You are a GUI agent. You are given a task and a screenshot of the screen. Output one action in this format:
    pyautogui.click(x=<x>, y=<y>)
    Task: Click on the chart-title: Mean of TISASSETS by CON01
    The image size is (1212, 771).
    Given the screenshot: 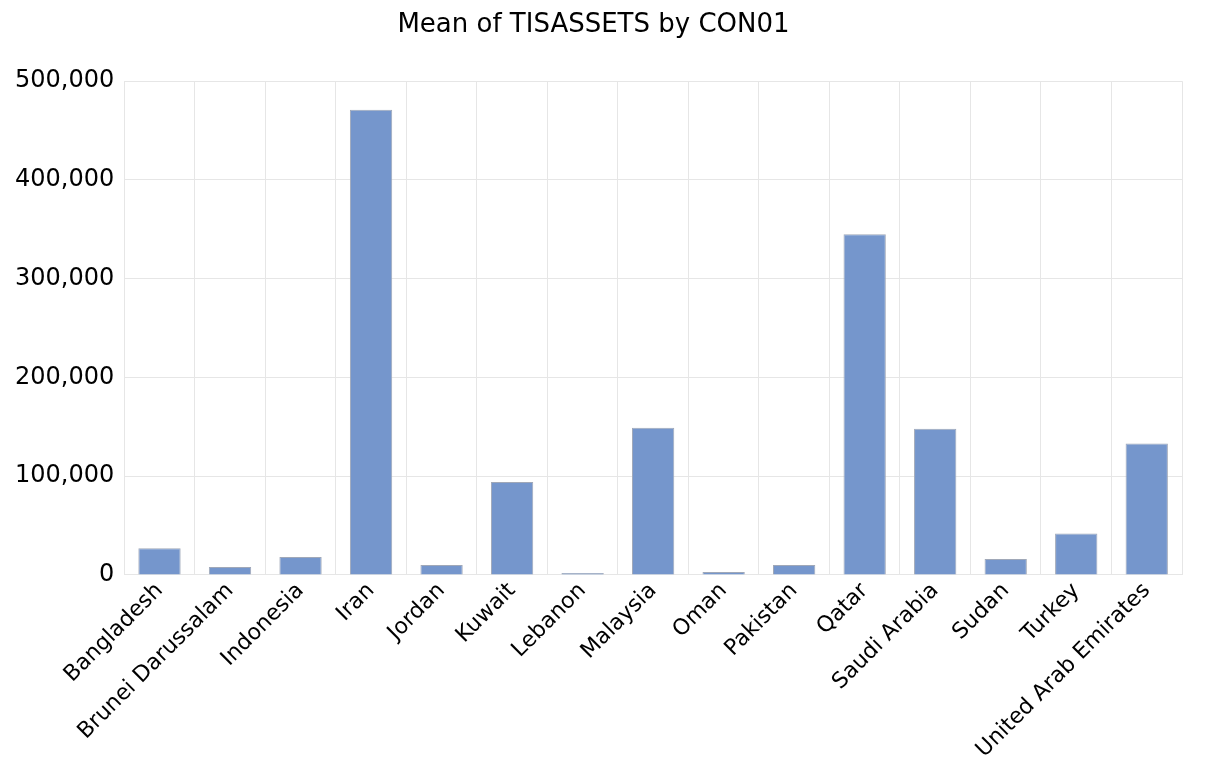 What is the action you would take?
    pyautogui.click(x=593, y=23)
    